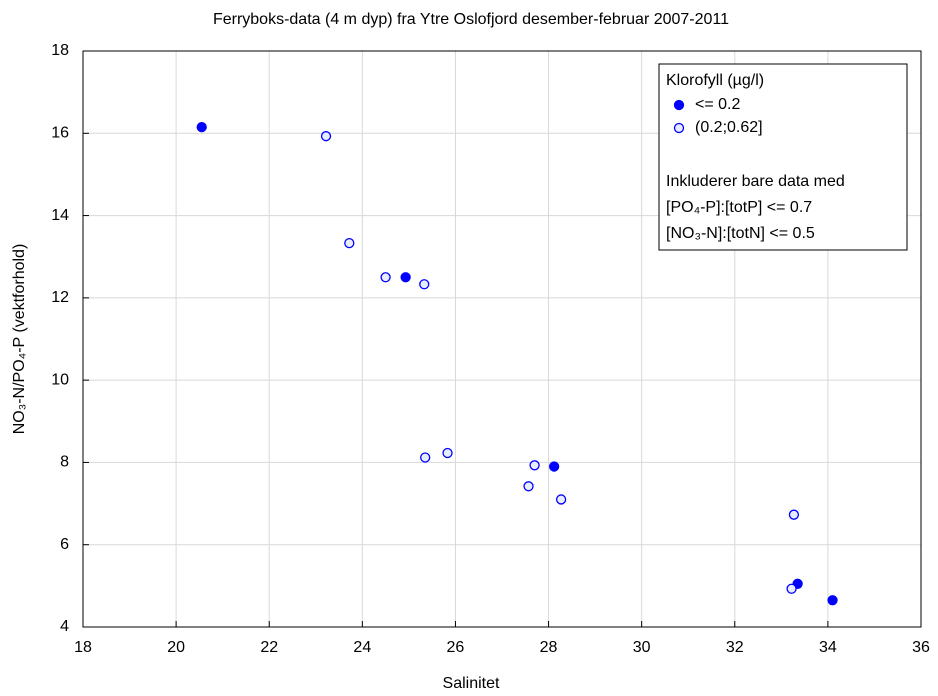 The image size is (938, 696). What do you see at coordinates (921, 647) in the screenshot?
I see `x-tick-label: 36` at bounding box center [921, 647].